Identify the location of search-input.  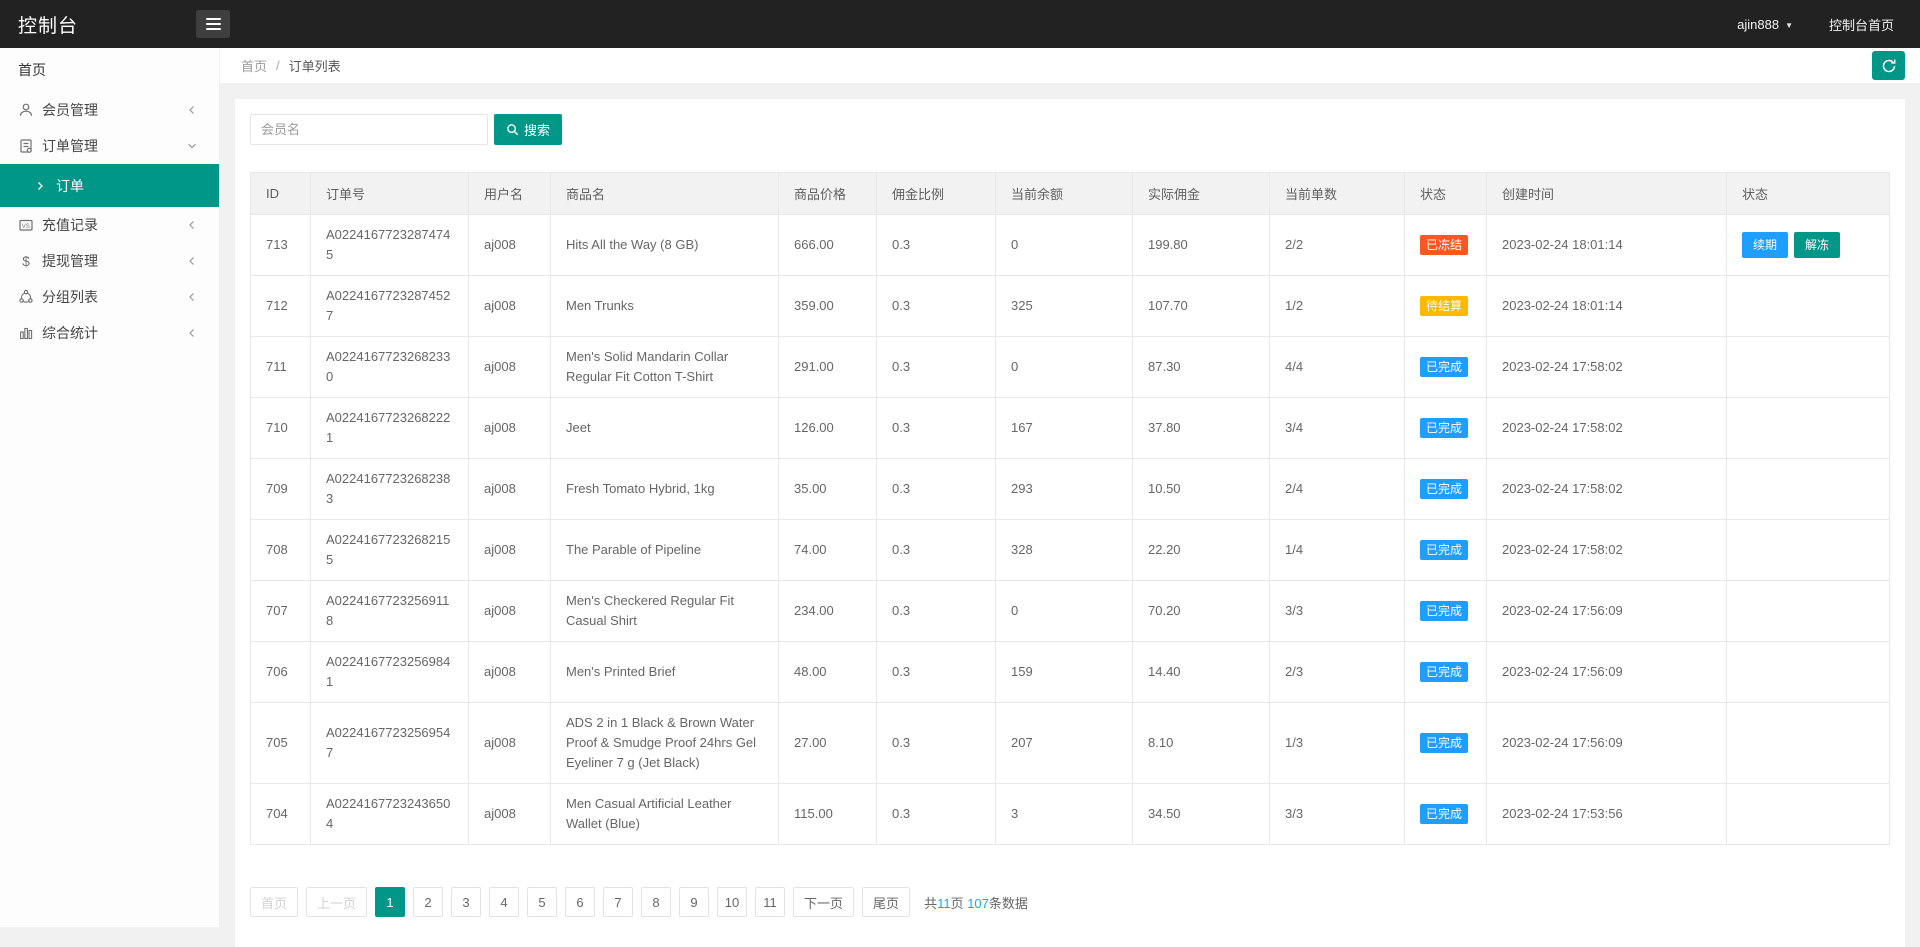
(369, 129).